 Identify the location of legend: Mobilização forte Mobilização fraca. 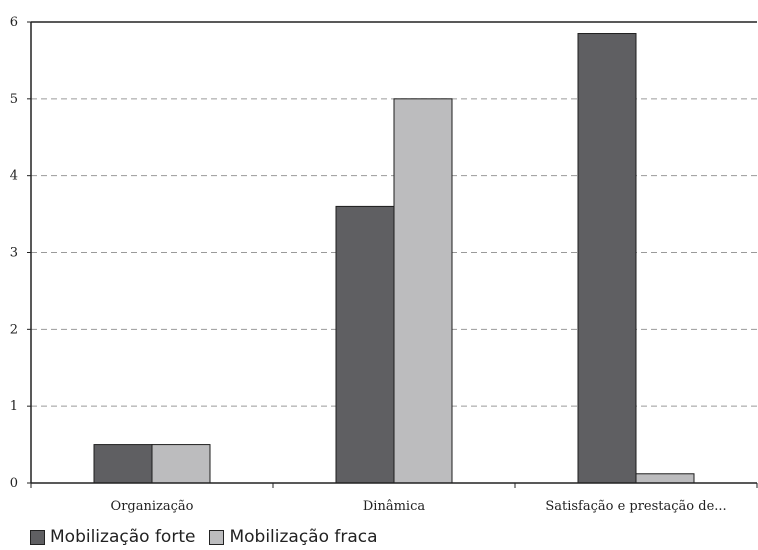
(211, 537).